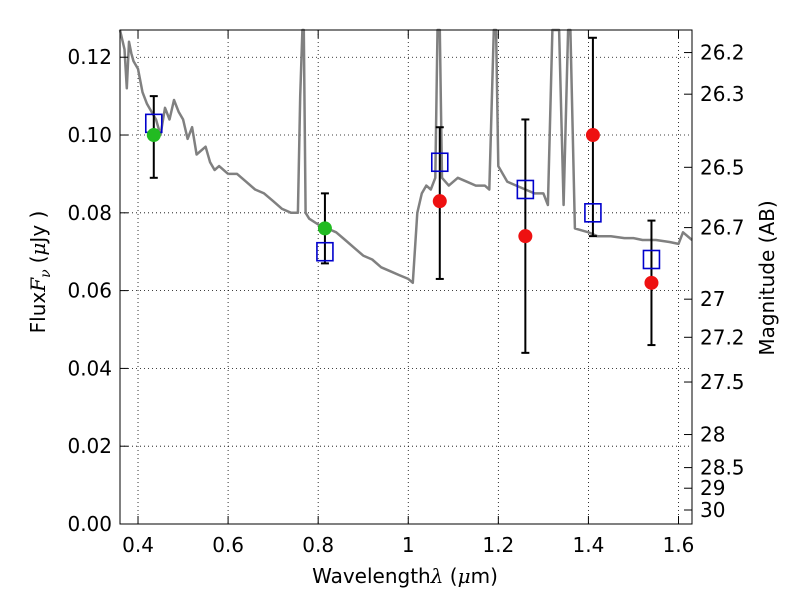 Image resolution: width=800 pixels, height=600 pixels. Describe the element at coordinates (722, 53) in the screenshot. I see `y2-tick-label: 26.2` at that location.